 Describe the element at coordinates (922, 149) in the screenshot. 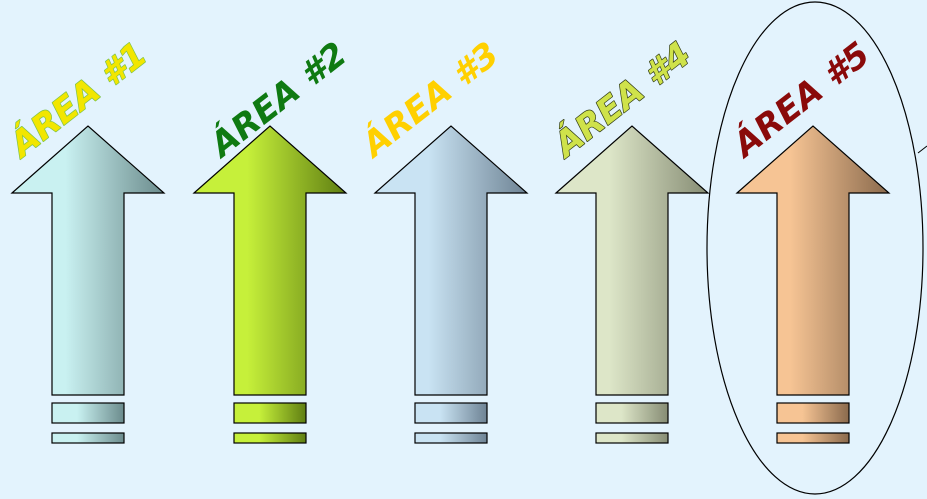

I see `ellipse-tick-mark` at that location.